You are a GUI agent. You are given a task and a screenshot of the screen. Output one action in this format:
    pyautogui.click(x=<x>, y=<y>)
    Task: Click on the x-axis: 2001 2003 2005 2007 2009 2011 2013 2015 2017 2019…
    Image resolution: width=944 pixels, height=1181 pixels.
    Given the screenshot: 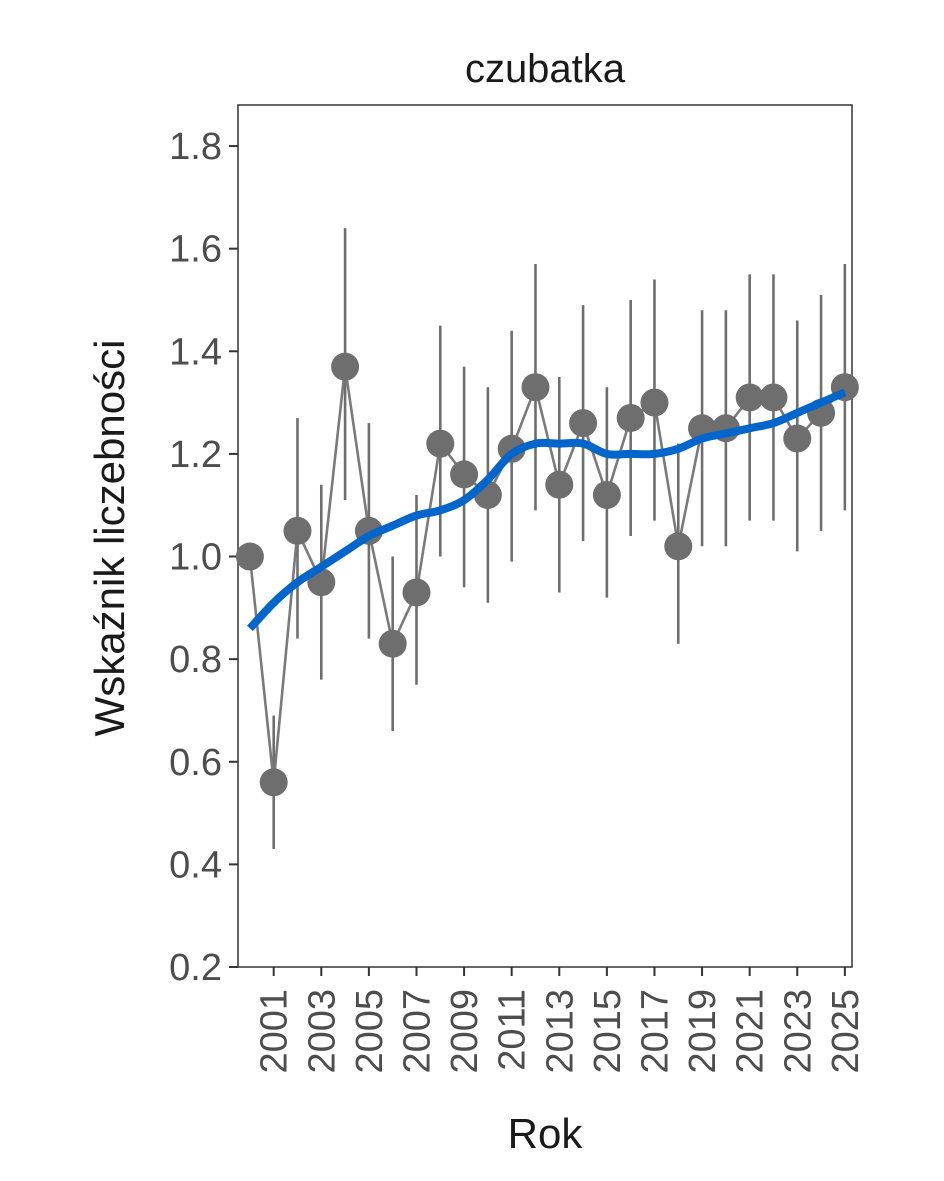 What is the action you would take?
    pyautogui.click(x=560, y=1020)
    